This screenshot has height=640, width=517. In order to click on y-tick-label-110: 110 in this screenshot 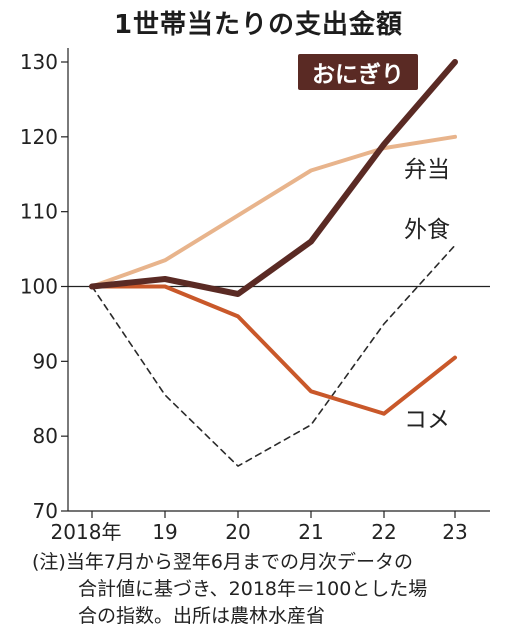, I will do `click(39, 212)`.